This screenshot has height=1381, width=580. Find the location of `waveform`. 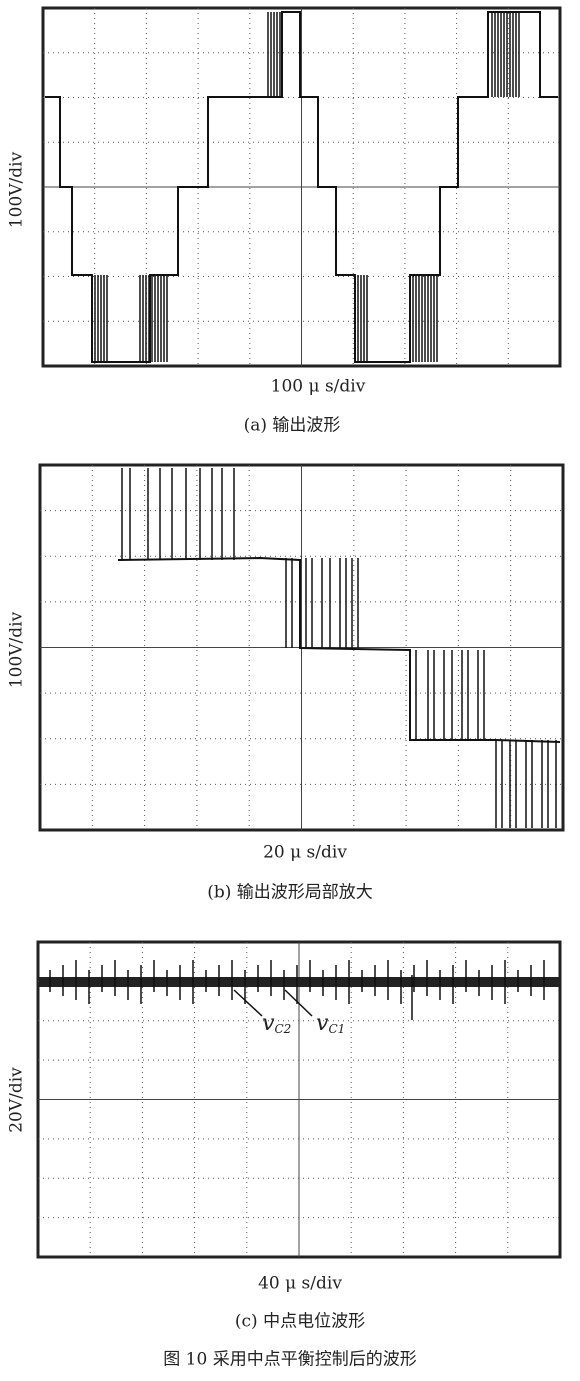

waveform is located at coordinates (339, 649).